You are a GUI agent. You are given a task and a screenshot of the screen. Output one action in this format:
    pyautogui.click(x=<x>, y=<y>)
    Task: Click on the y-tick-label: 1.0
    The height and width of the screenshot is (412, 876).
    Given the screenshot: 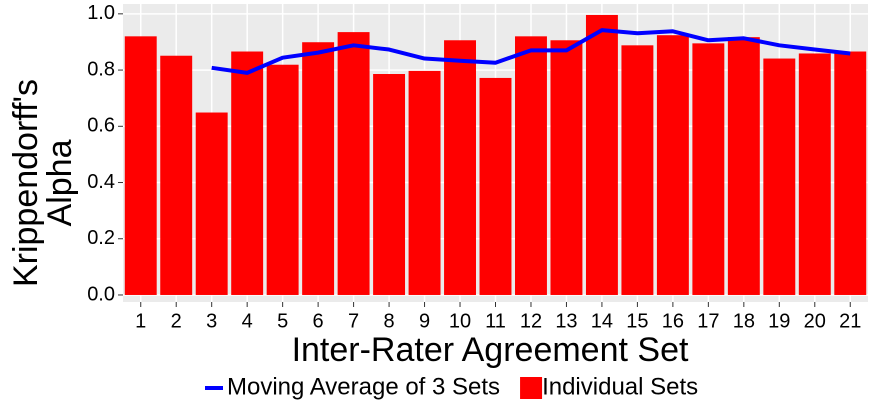 What is the action you would take?
    pyautogui.click(x=101, y=13)
    